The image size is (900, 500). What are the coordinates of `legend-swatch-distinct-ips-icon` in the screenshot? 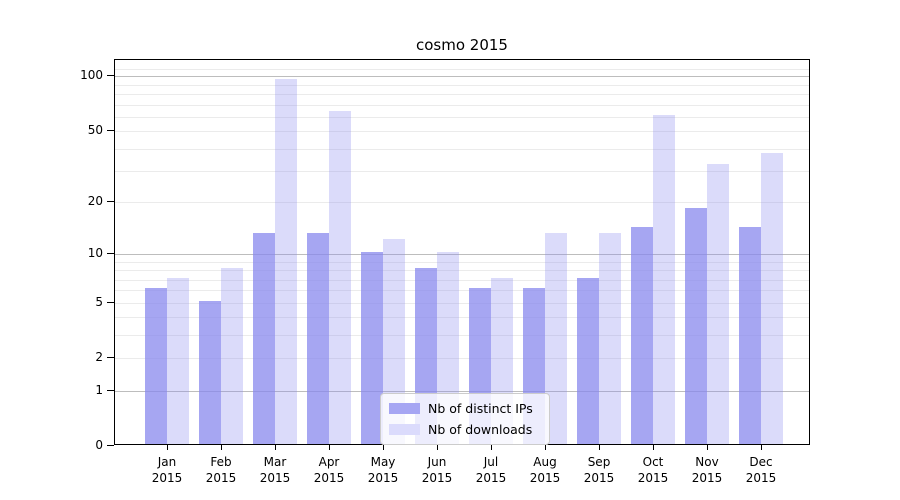 It's located at (404, 408).